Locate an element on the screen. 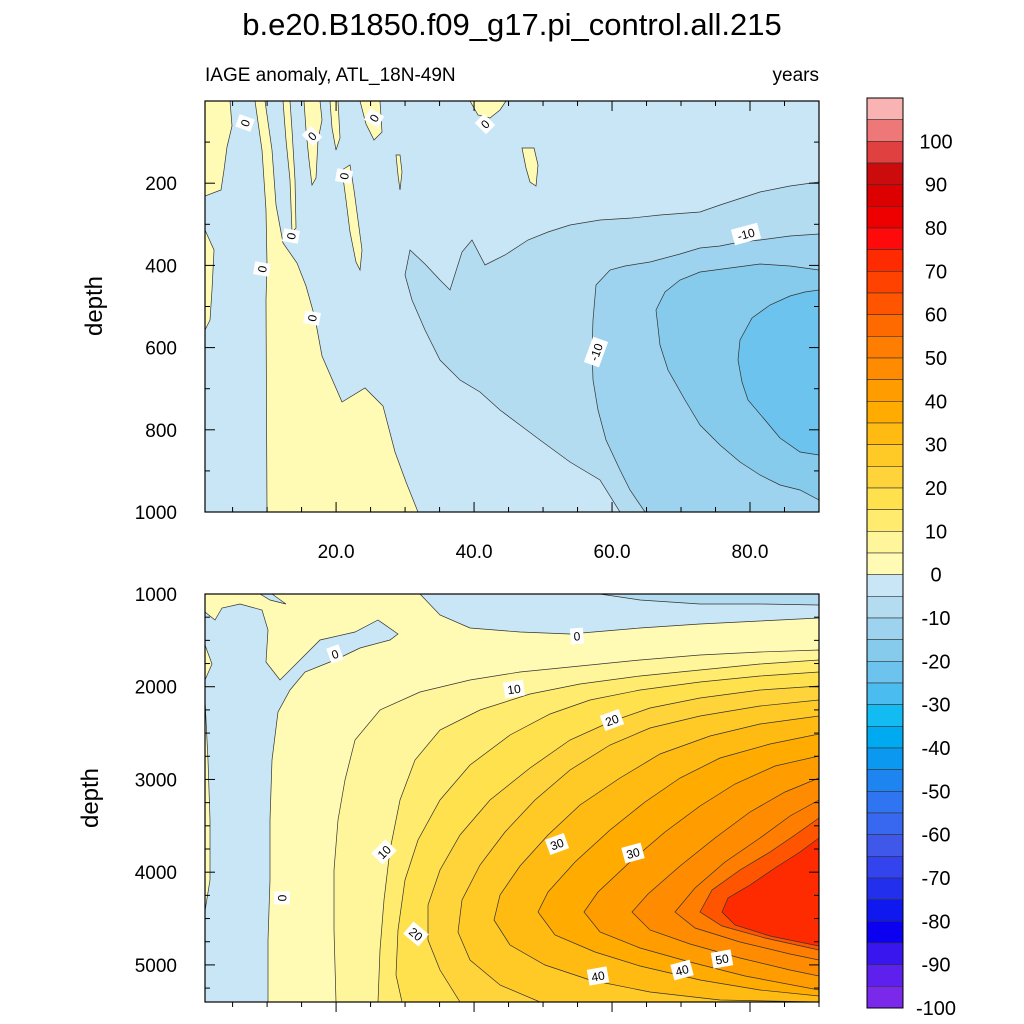 This screenshot has width=1024, height=1024. y-tick-label: 800 is located at coordinates (161, 431).